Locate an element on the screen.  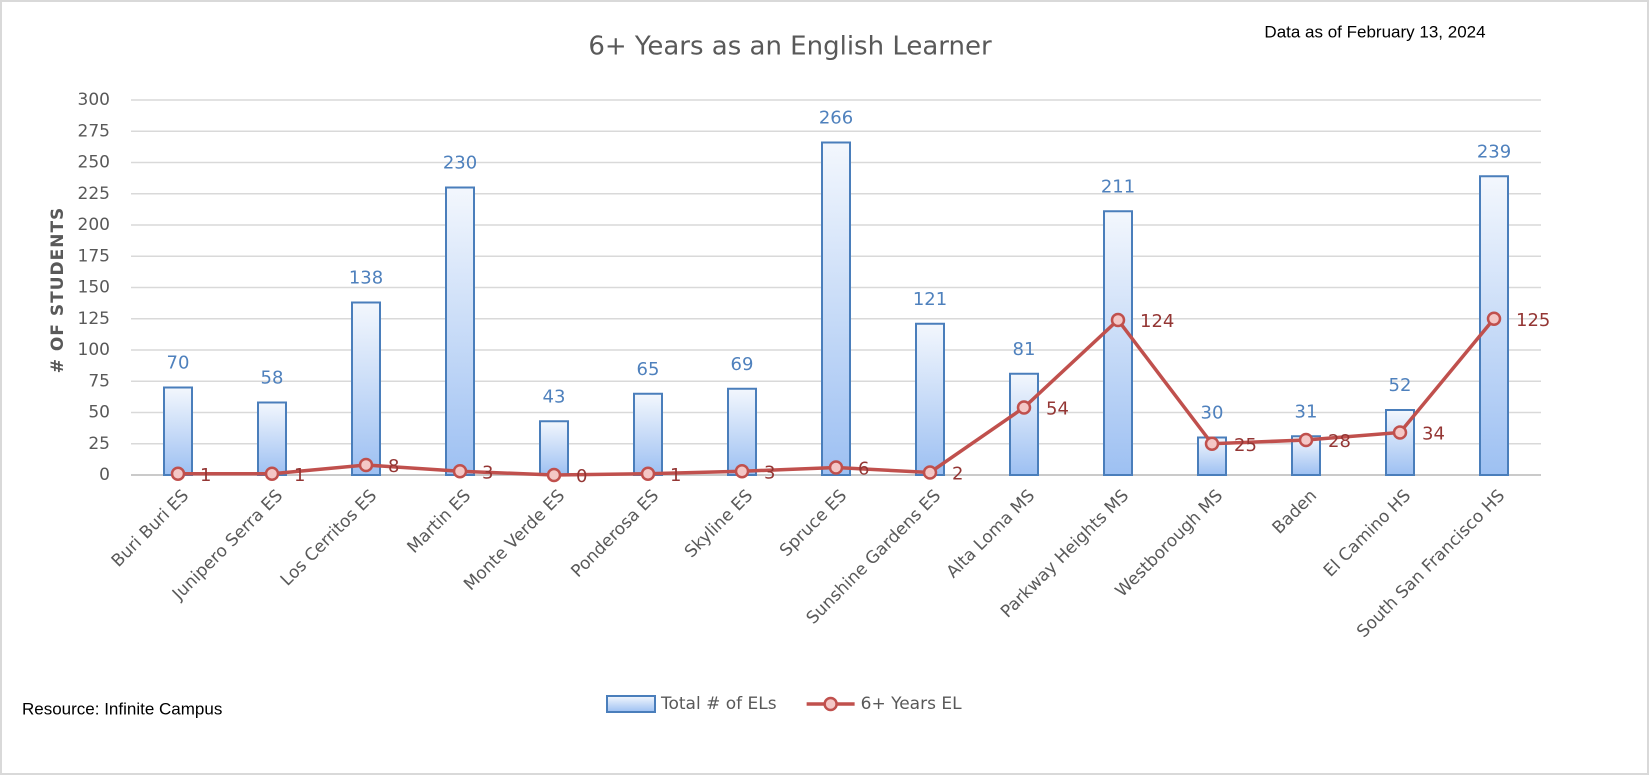
y-tick-label: 0 is located at coordinates (104, 475).